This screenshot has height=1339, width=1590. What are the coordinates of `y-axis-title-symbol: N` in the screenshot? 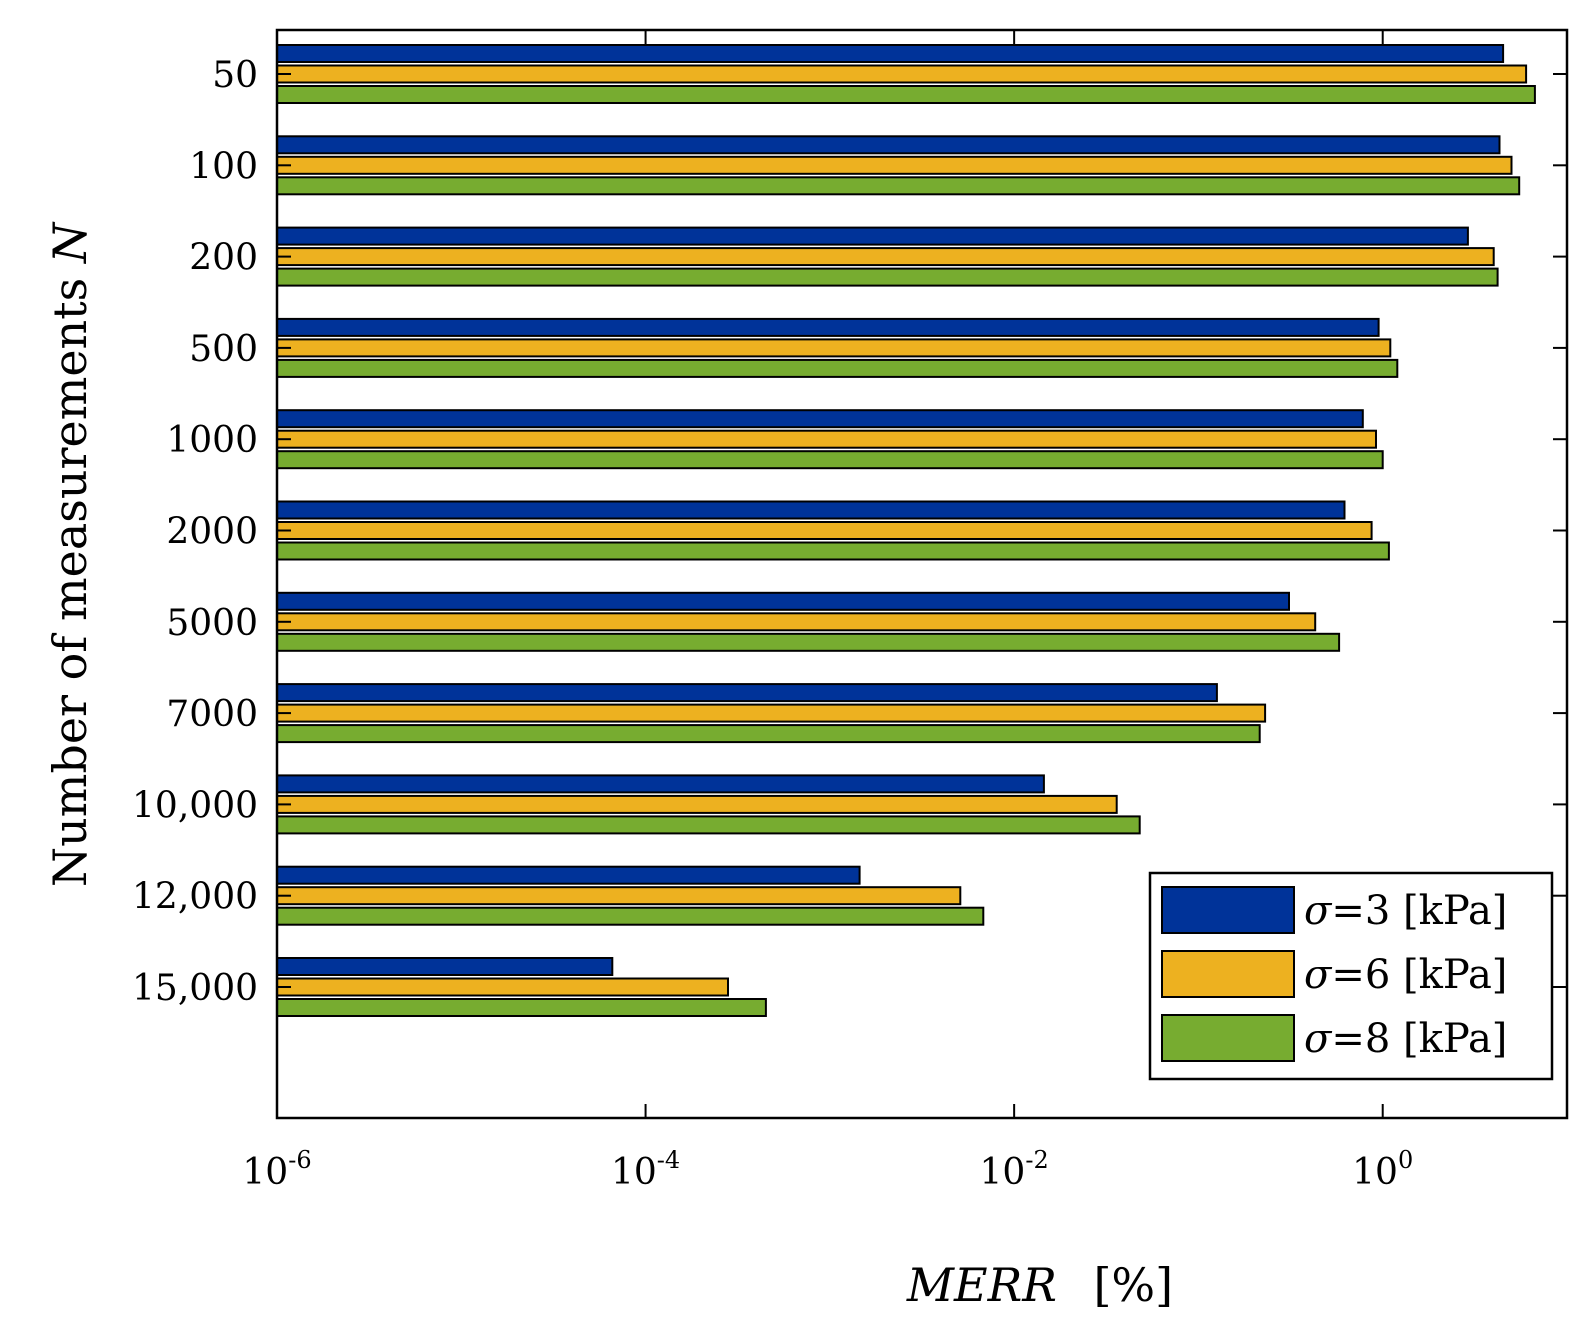 It's located at (70, 242).